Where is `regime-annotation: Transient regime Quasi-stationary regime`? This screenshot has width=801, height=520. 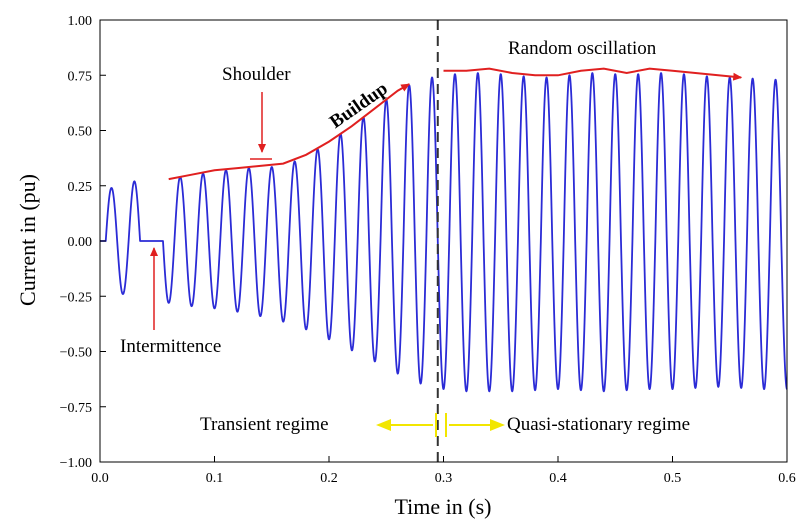 regime-annotation: Transient regime Quasi-stationary regime is located at coordinates (445, 425).